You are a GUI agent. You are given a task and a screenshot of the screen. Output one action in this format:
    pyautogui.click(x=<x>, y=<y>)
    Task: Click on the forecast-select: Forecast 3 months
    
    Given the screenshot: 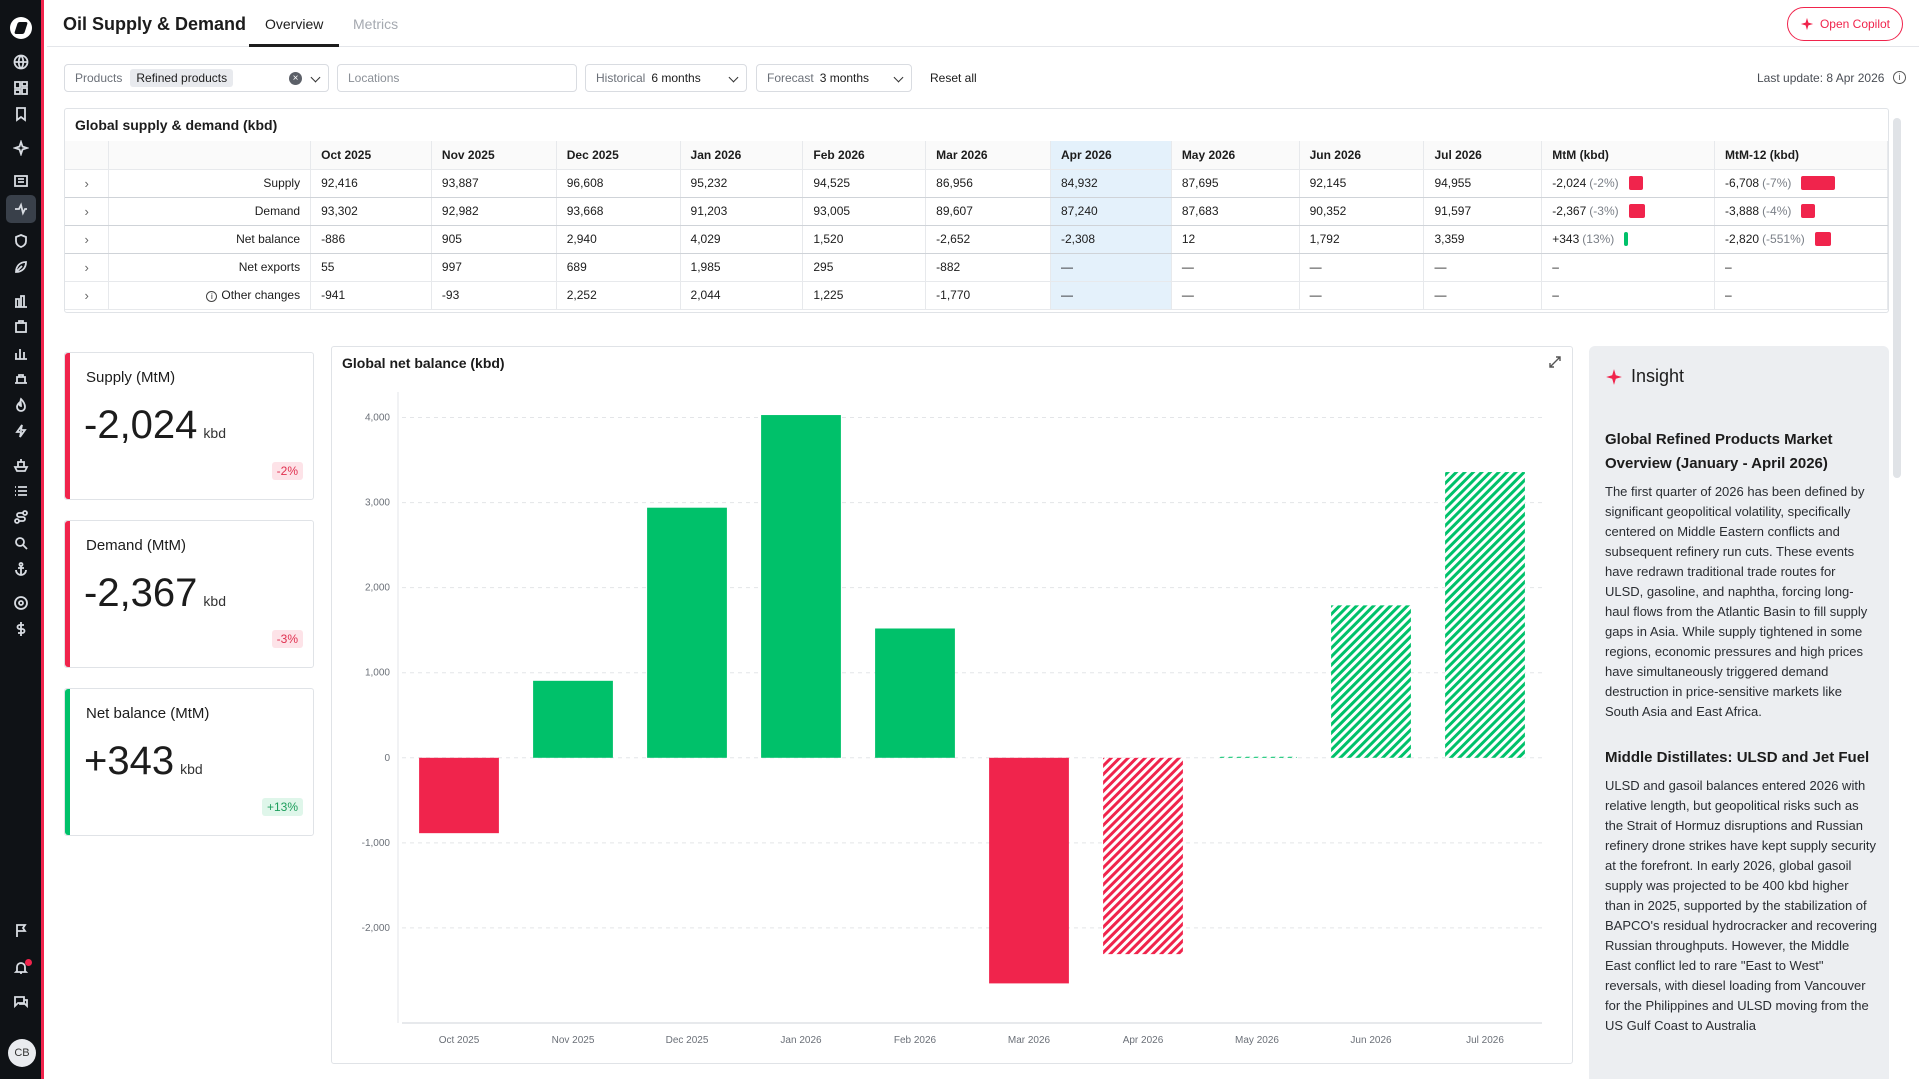 What is the action you would take?
    pyautogui.click(x=834, y=78)
    